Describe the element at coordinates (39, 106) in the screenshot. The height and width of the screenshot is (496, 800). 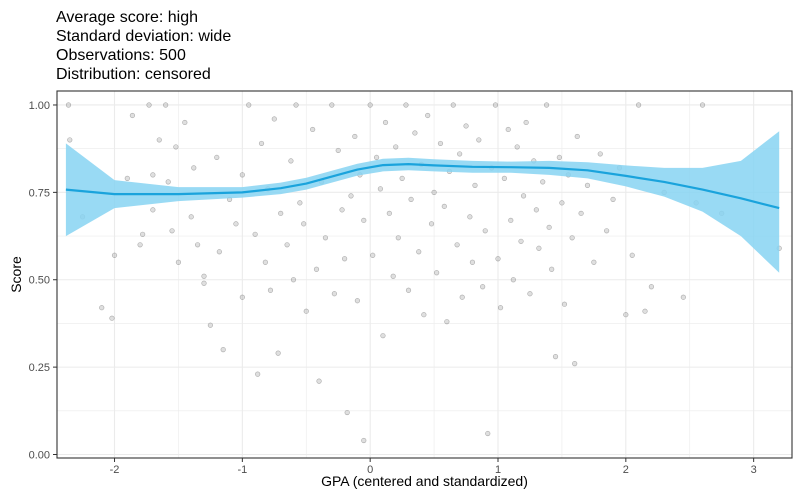
I see `y-tick-label: 1.00` at that location.